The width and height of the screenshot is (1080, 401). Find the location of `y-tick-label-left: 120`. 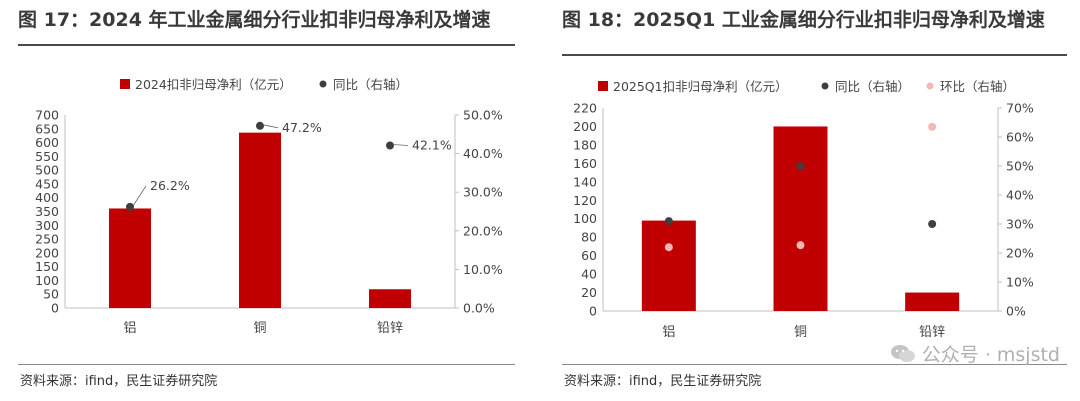

y-tick-label-left: 120 is located at coordinates (585, 200).